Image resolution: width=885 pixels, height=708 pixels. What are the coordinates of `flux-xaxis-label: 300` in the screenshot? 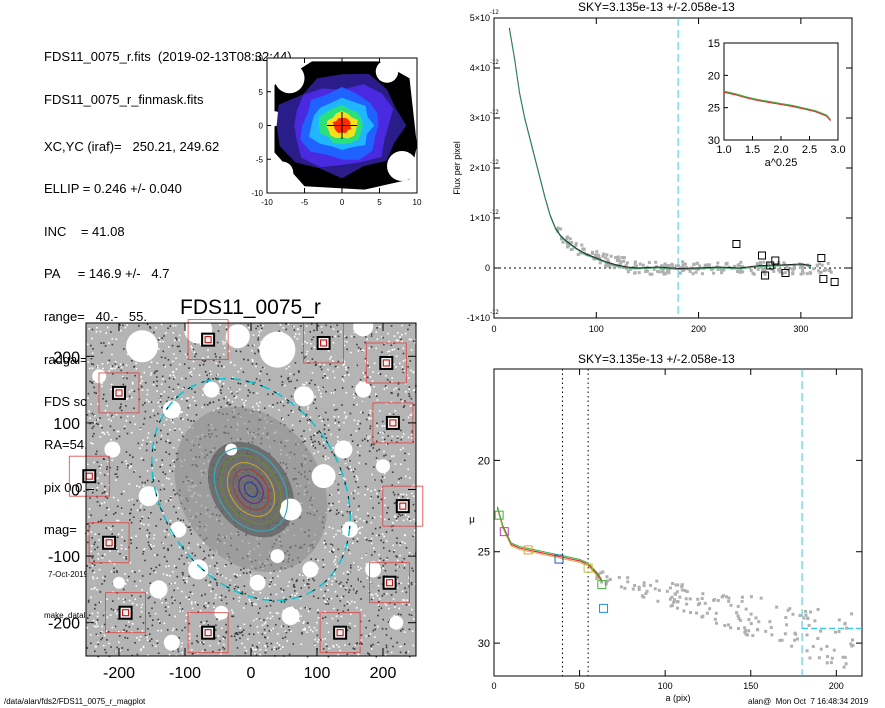 It's located at (800, 329).